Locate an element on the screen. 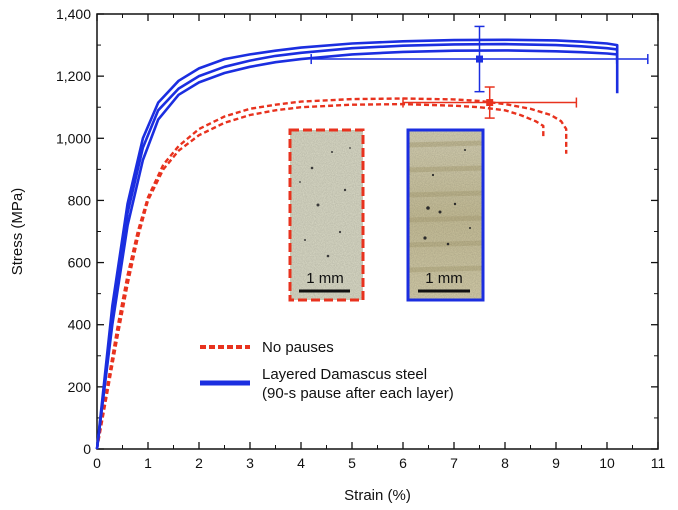 This screenshot has width=678, height=510. y-tick-label: 0 is located at coordinates (87, 449).